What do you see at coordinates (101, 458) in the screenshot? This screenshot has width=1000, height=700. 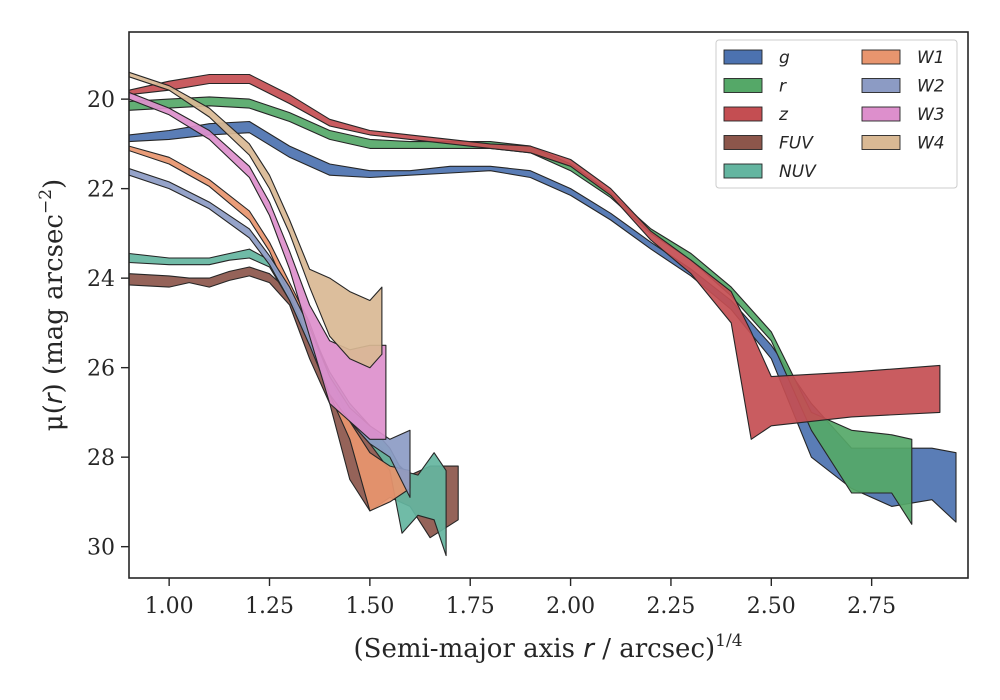 I see `y-tick-label: 28` at bounding box center [101, 458].